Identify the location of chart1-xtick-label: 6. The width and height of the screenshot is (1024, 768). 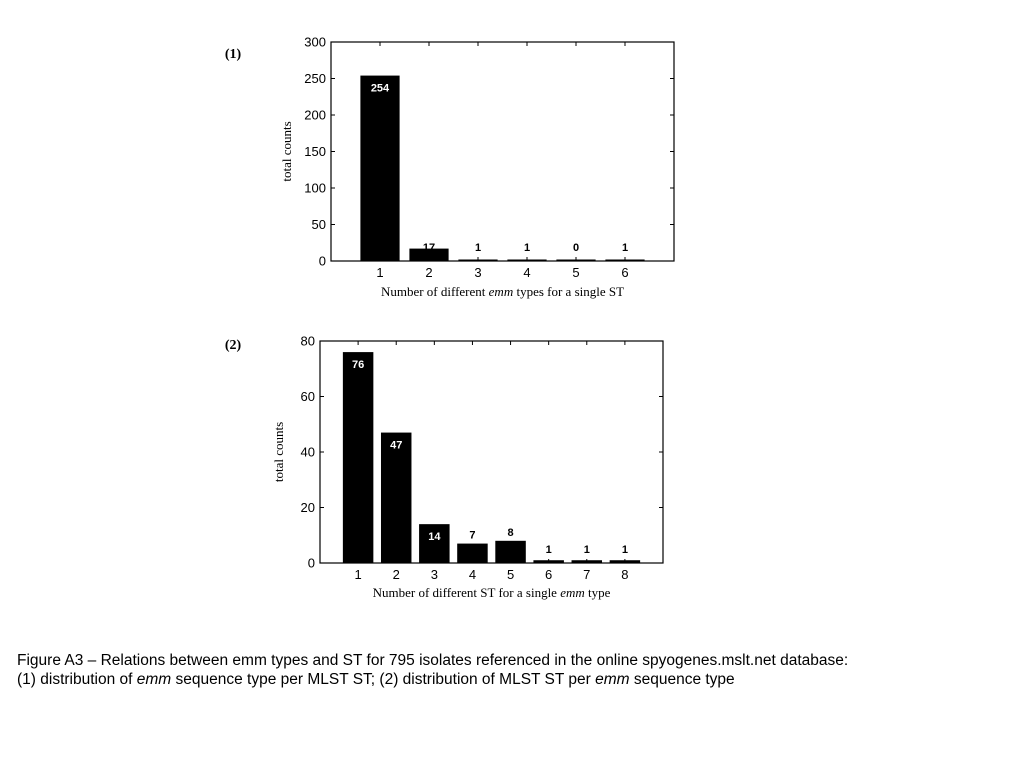
(624, 272).